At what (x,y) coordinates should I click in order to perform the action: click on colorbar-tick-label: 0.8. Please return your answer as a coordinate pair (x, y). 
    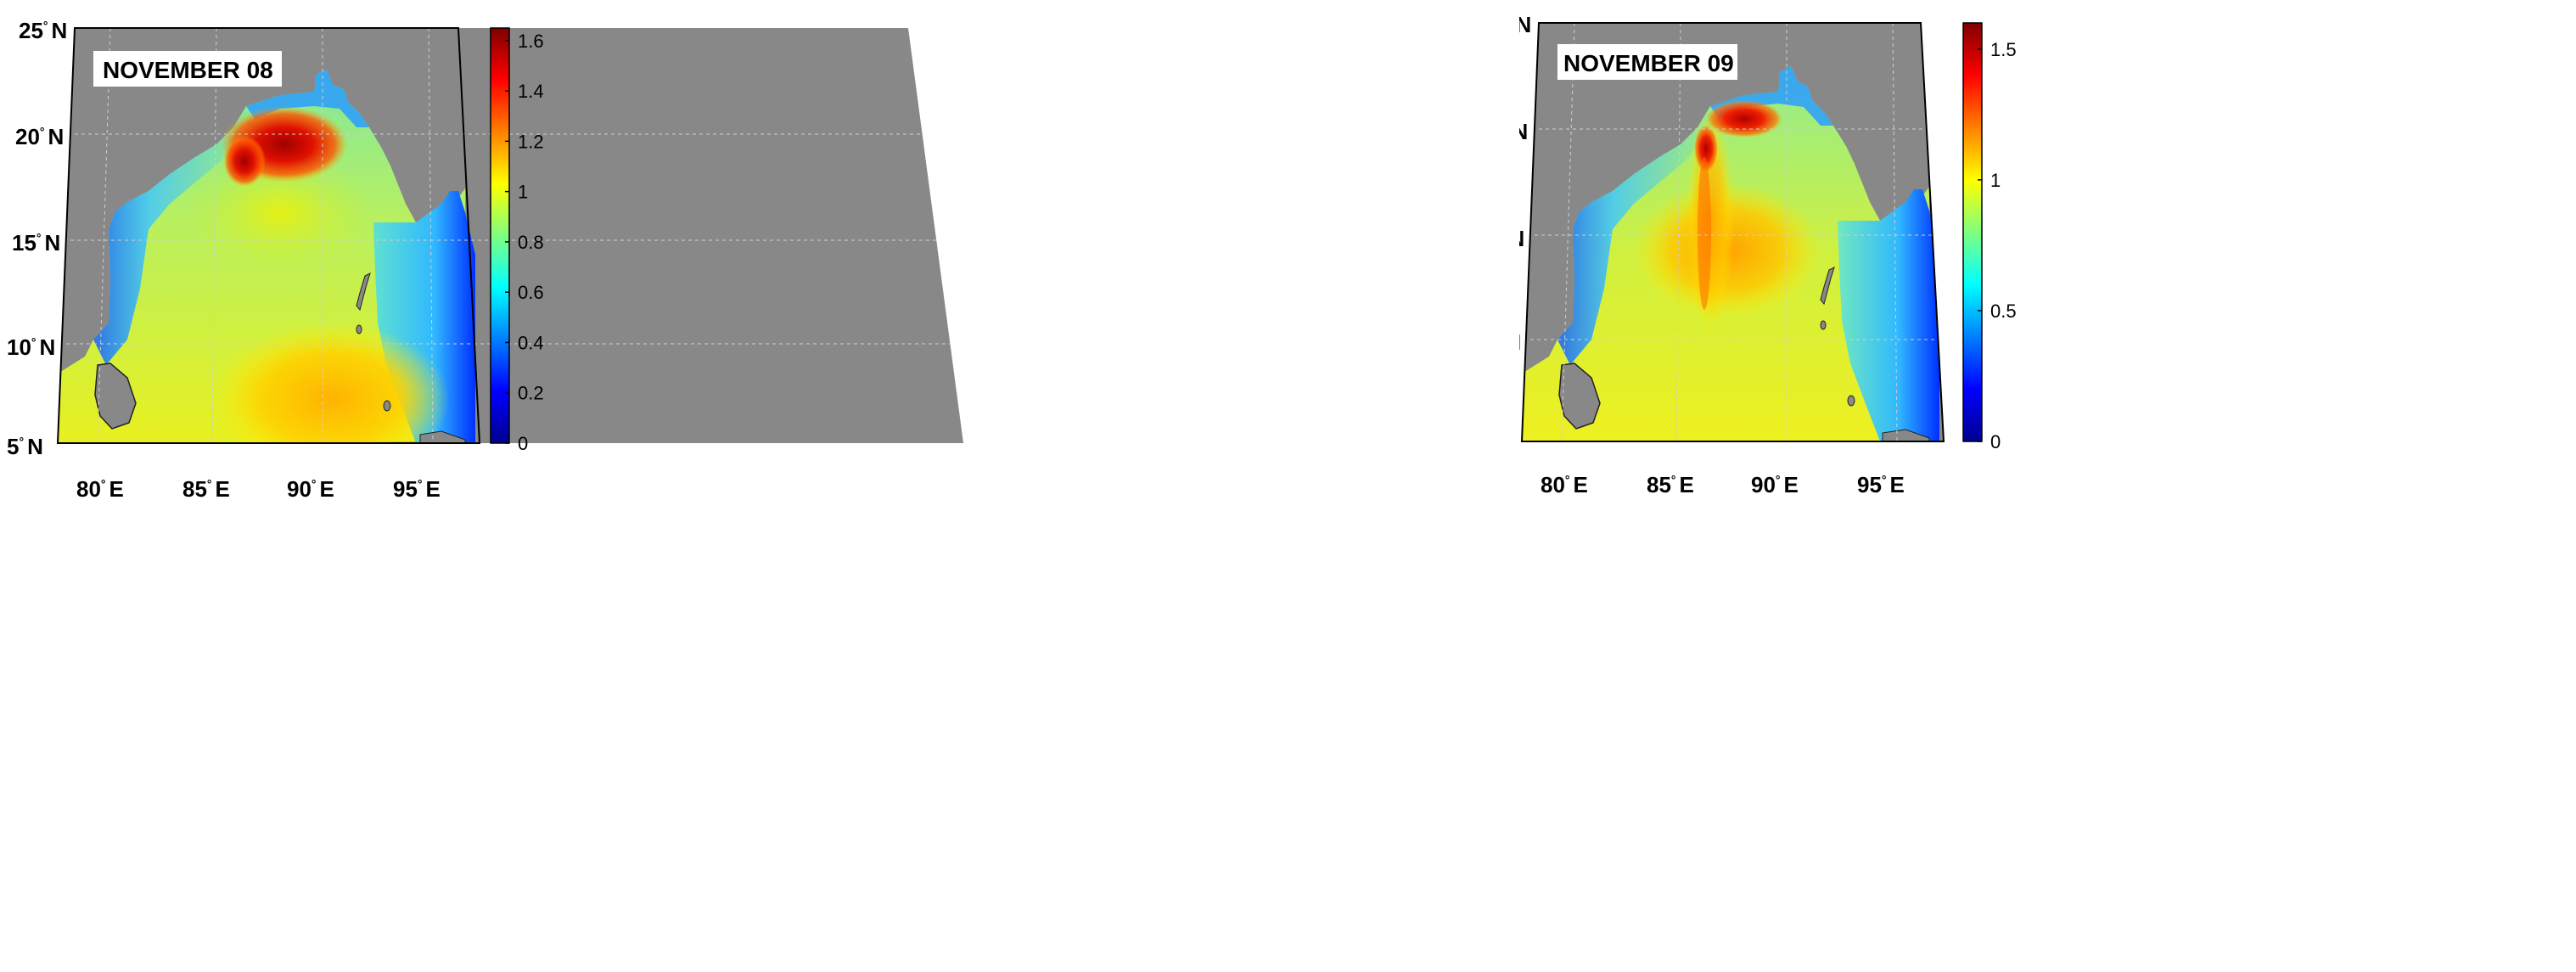
    Looking at the image, I should click on (531, 243).